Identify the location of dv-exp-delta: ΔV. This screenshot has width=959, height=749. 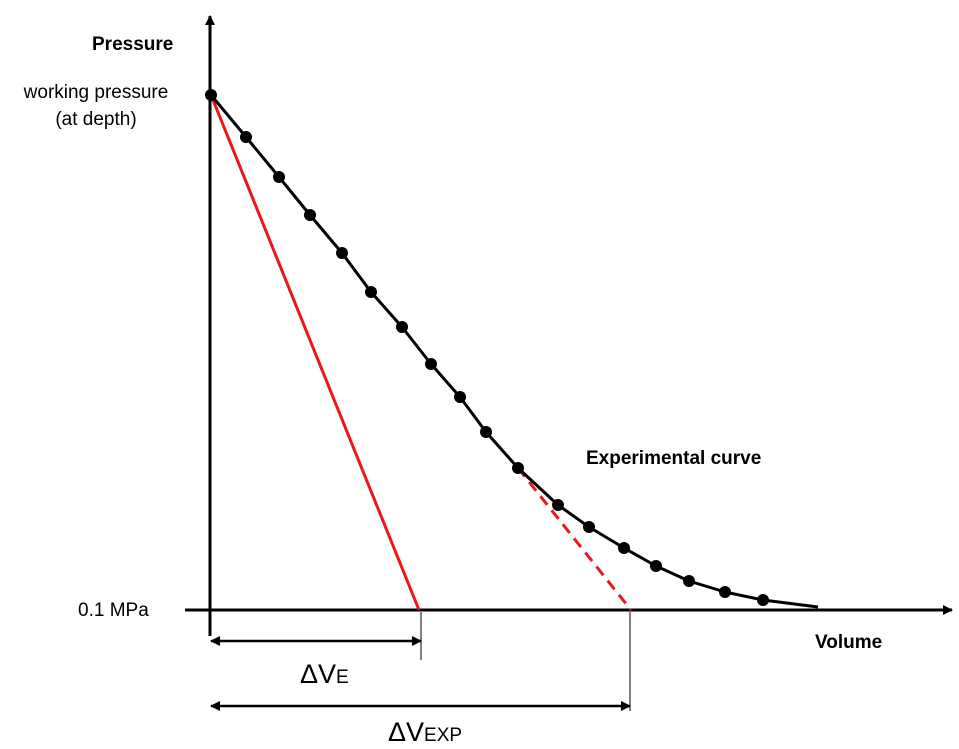
(406, 732).